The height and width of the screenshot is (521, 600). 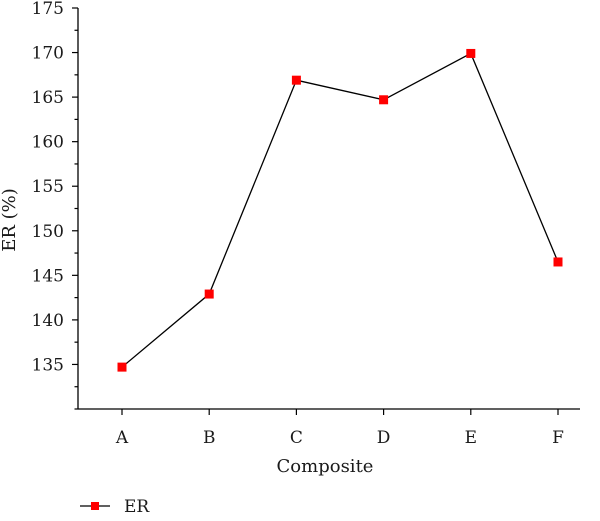 What do you see at coordinates (95, 506) in the screenshot?
I see `legend-marker-swatch` at bounding box center [95, 506].